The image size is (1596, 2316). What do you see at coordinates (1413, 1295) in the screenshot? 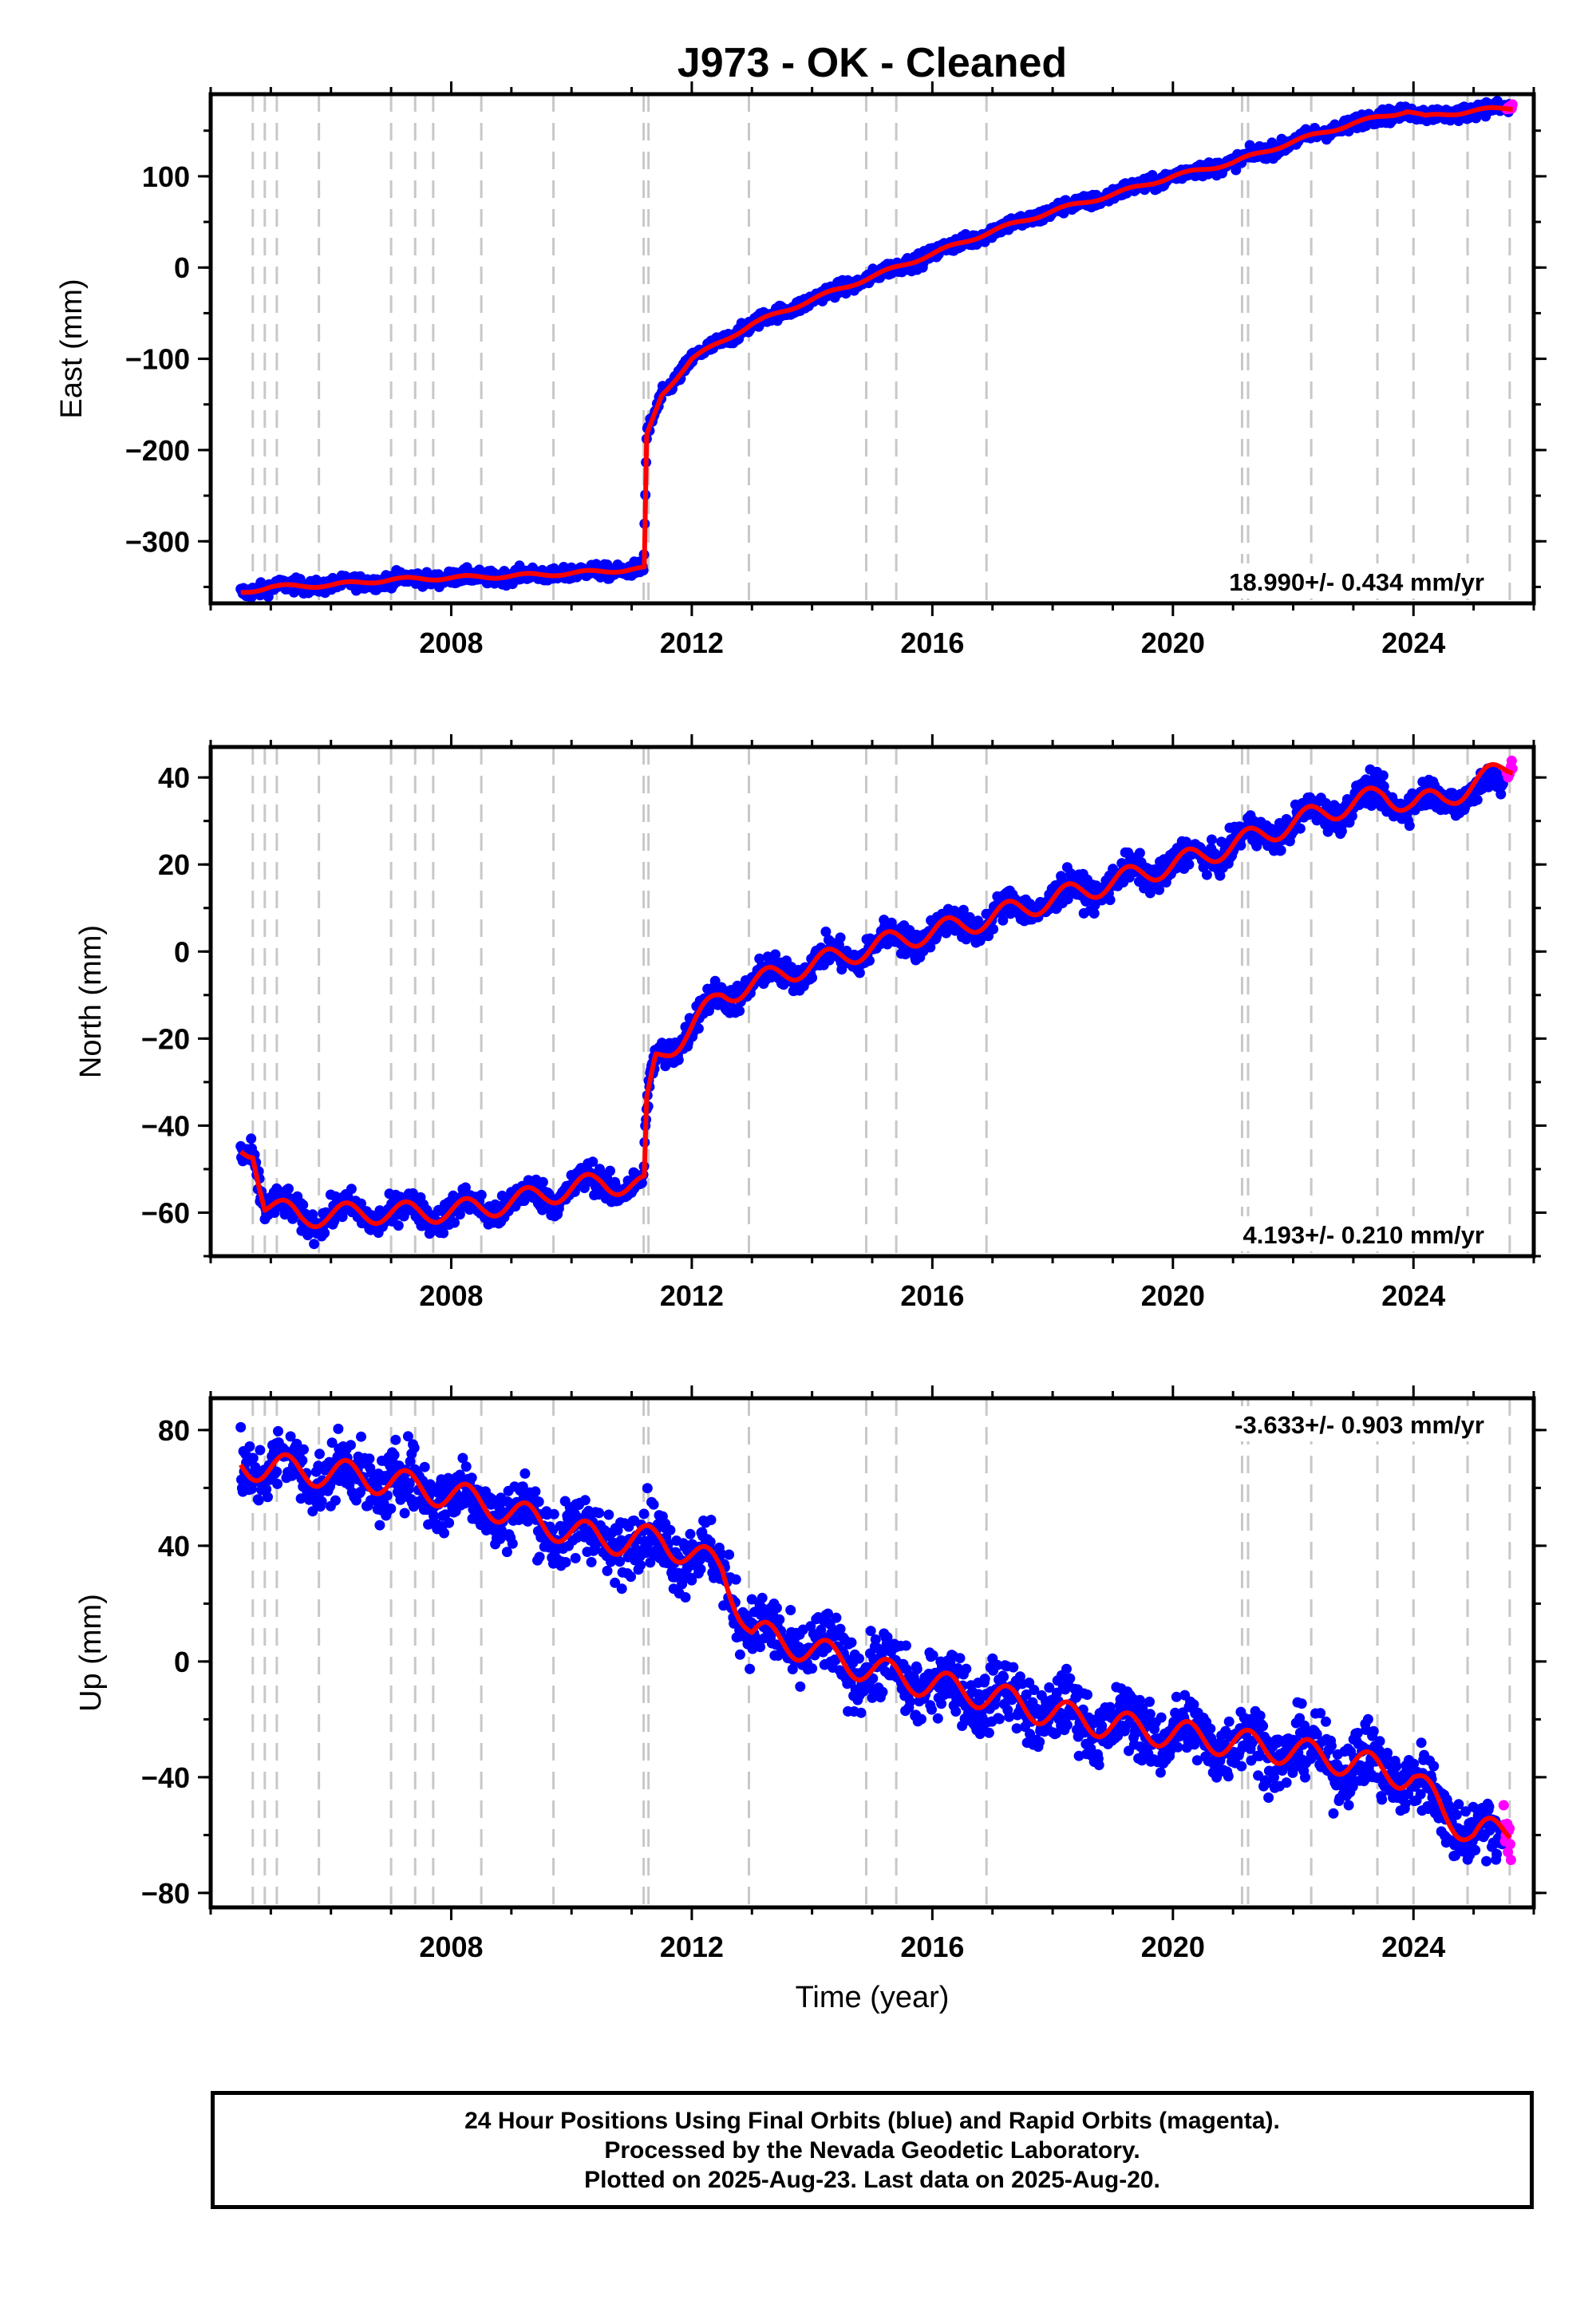
I see `x-tick-label: 2024` at bounding box center [1413, 1295].